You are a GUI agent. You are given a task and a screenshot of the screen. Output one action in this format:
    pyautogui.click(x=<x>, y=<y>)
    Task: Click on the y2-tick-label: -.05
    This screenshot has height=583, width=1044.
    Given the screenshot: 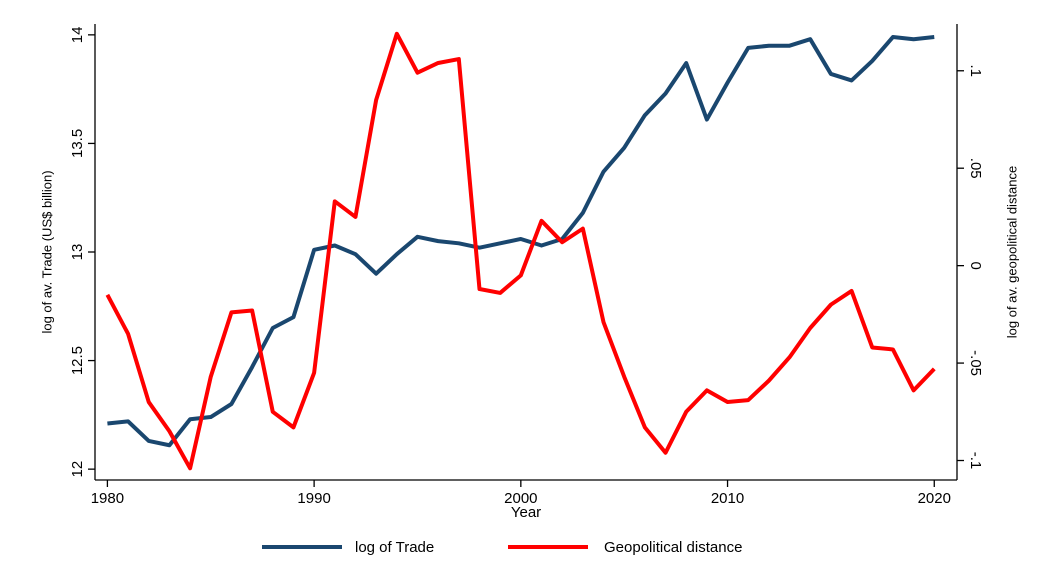 What is the action you would take?
    pyautogui.click(x=975, y=363)
    